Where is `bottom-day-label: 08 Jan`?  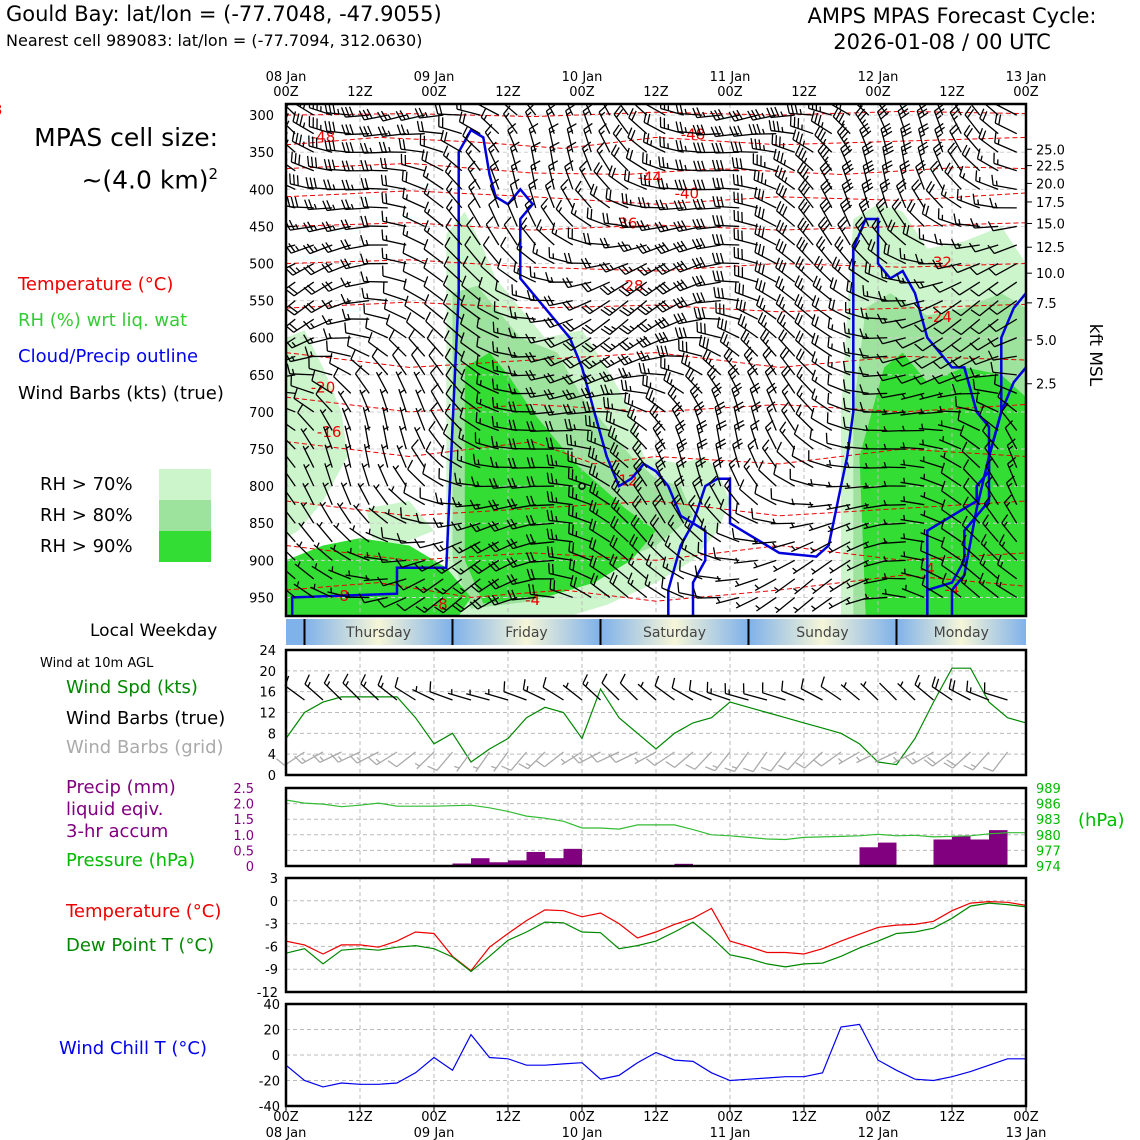
bottom-day-label: 08 Jan is located at coordinates (286, 1133).